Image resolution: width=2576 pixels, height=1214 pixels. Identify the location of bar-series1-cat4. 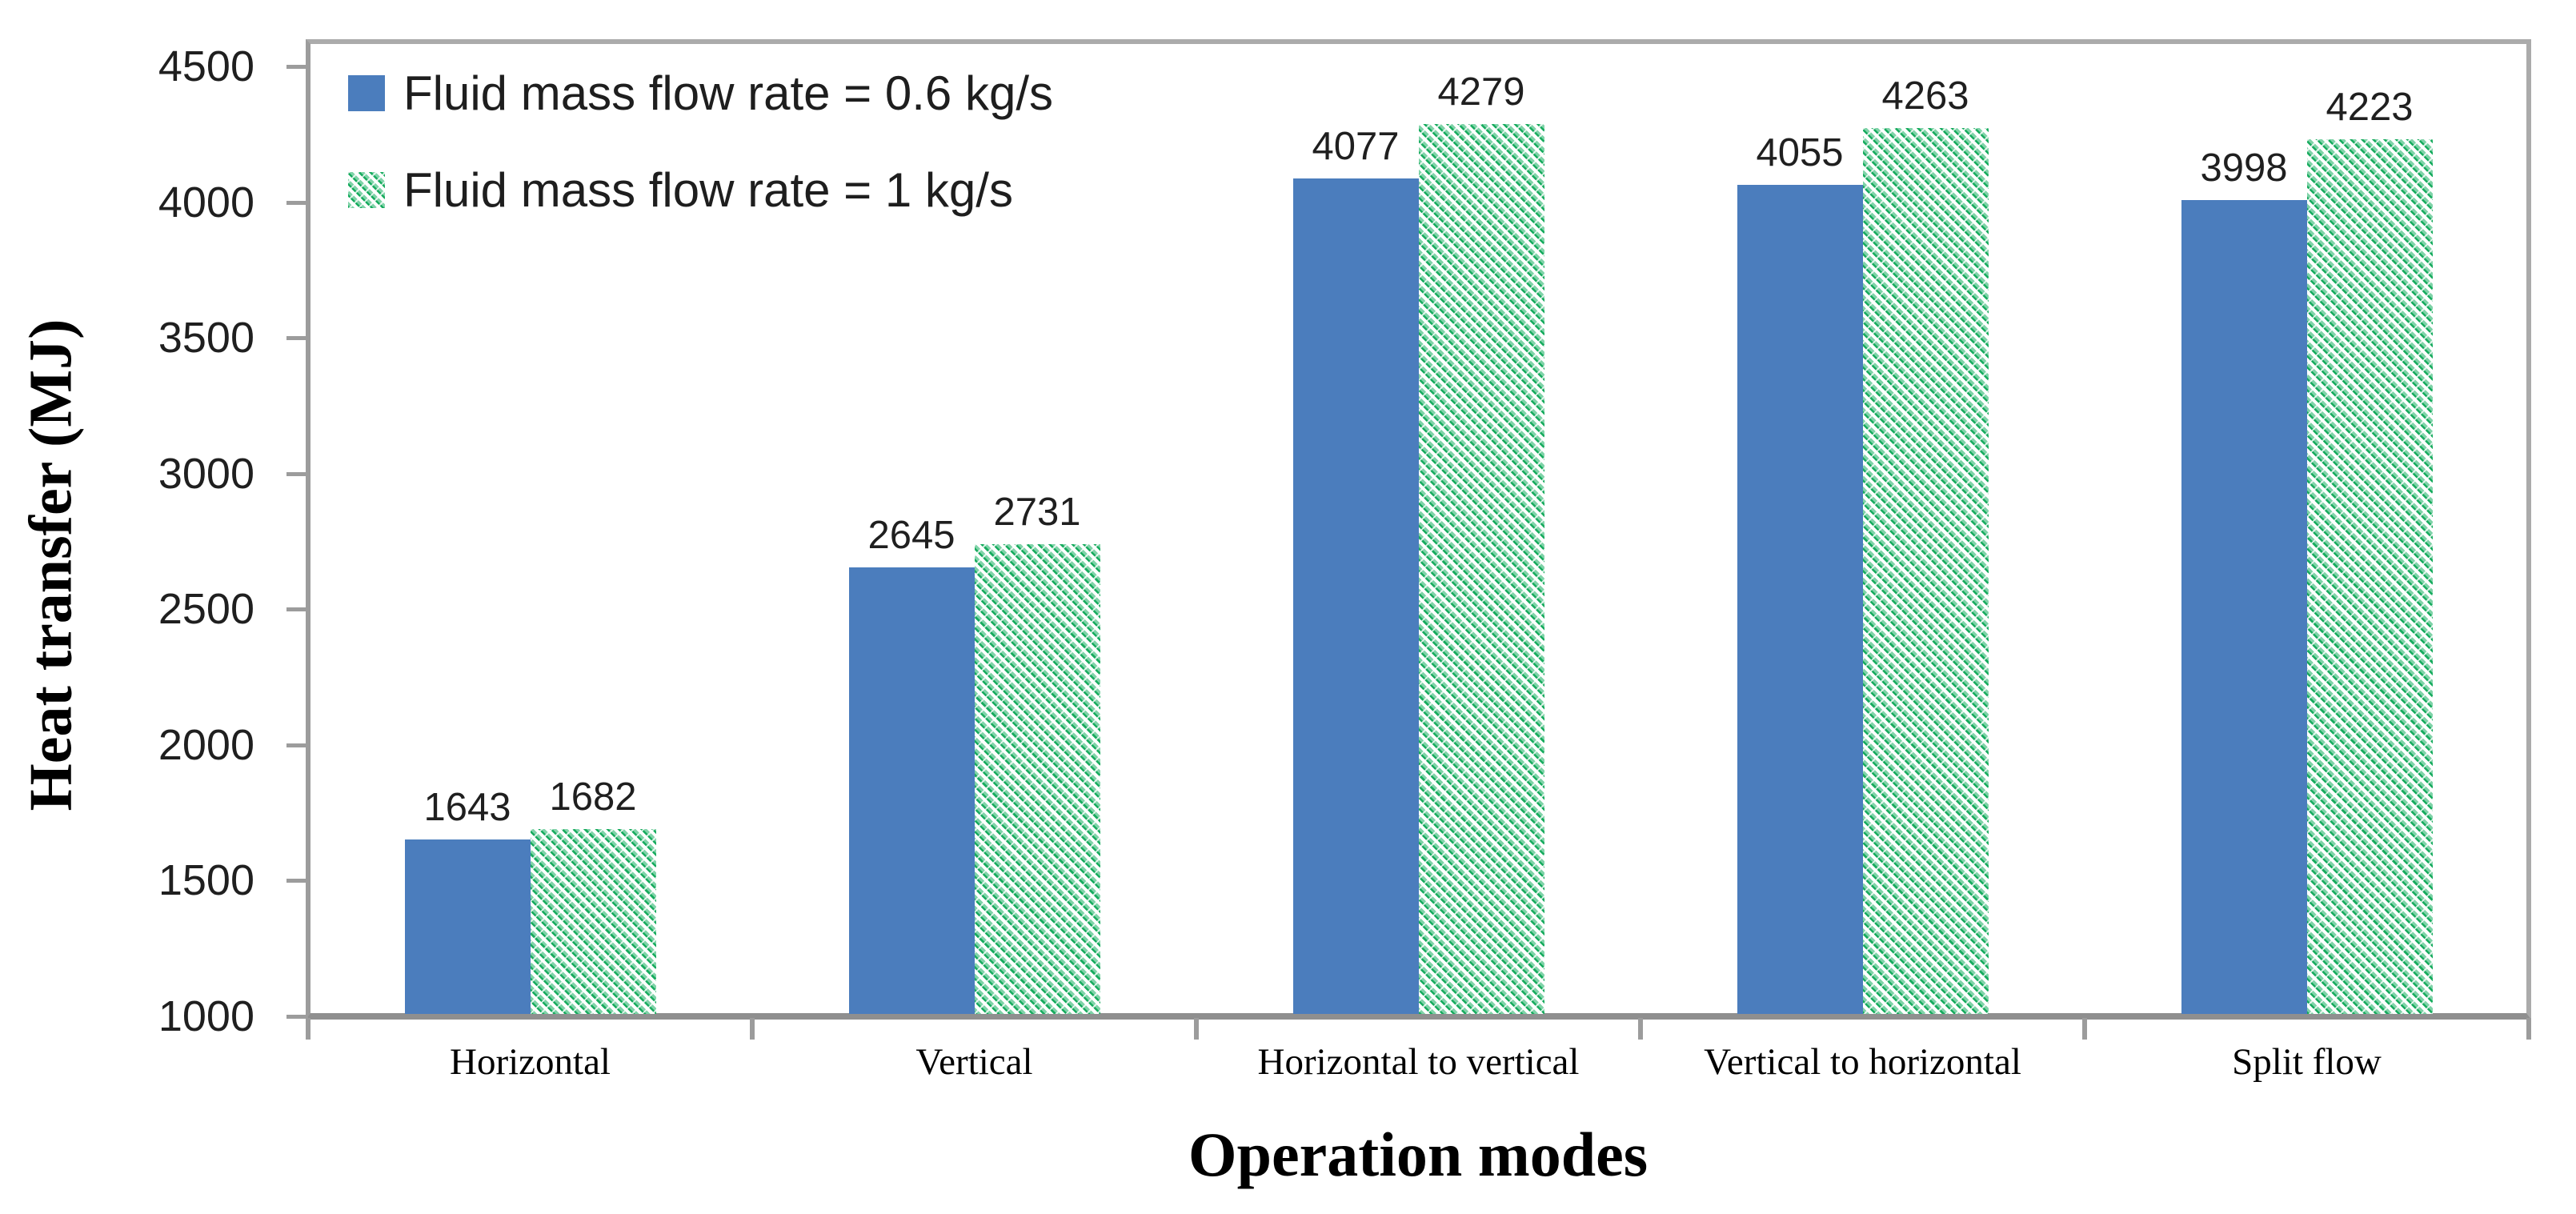
(1800, 600).